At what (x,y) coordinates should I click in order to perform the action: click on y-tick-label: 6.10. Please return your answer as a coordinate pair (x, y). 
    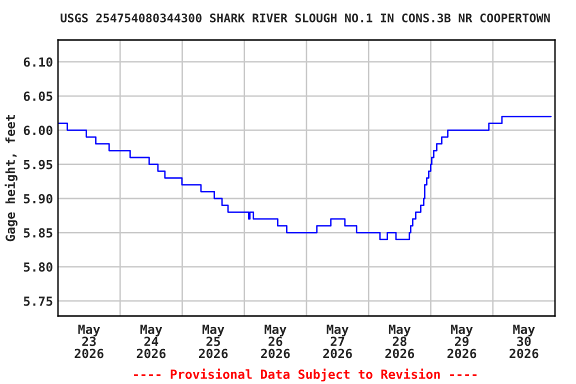
    Looking at the image, I should click on (38, 62).